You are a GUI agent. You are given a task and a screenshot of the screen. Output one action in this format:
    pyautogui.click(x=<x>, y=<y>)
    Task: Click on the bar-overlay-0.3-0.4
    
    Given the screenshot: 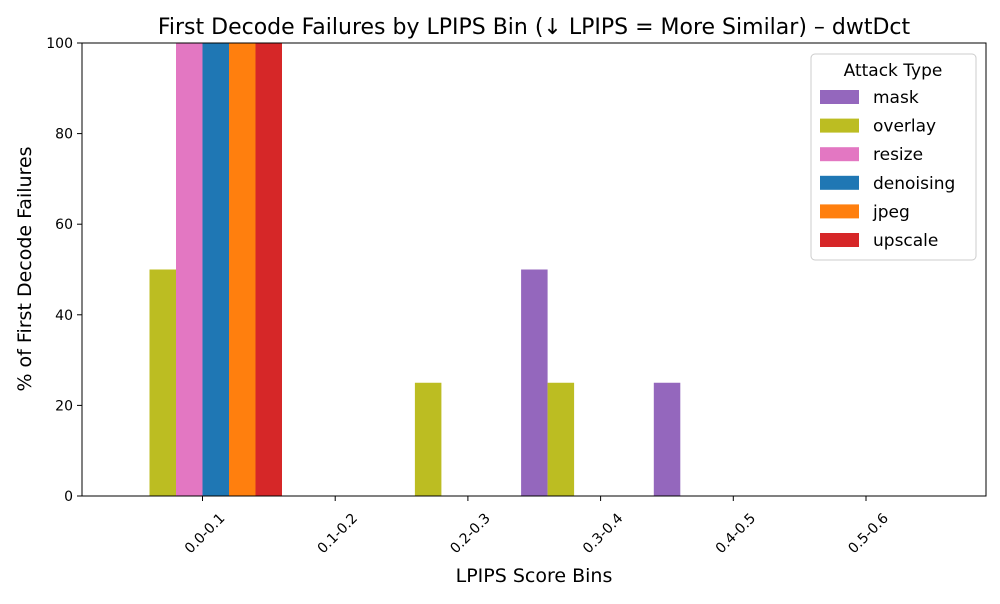 What is the action you would take?
    pyautogui.click(x=561, y=439)
    